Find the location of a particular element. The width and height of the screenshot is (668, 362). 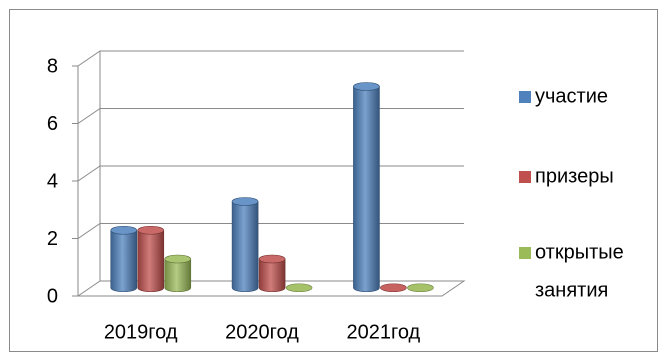

y-axis: 0 2 4 6 8 is located at coordinates (63, 181).